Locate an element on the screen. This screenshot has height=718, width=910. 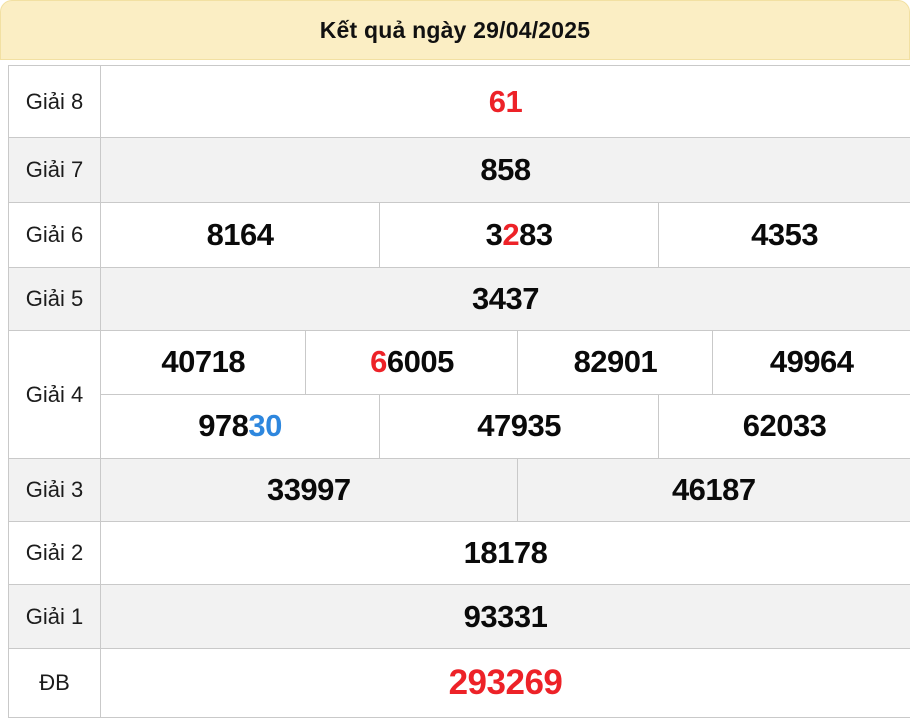
prize-8-row: Giải 8 61 is located at coordinates (459, 102).